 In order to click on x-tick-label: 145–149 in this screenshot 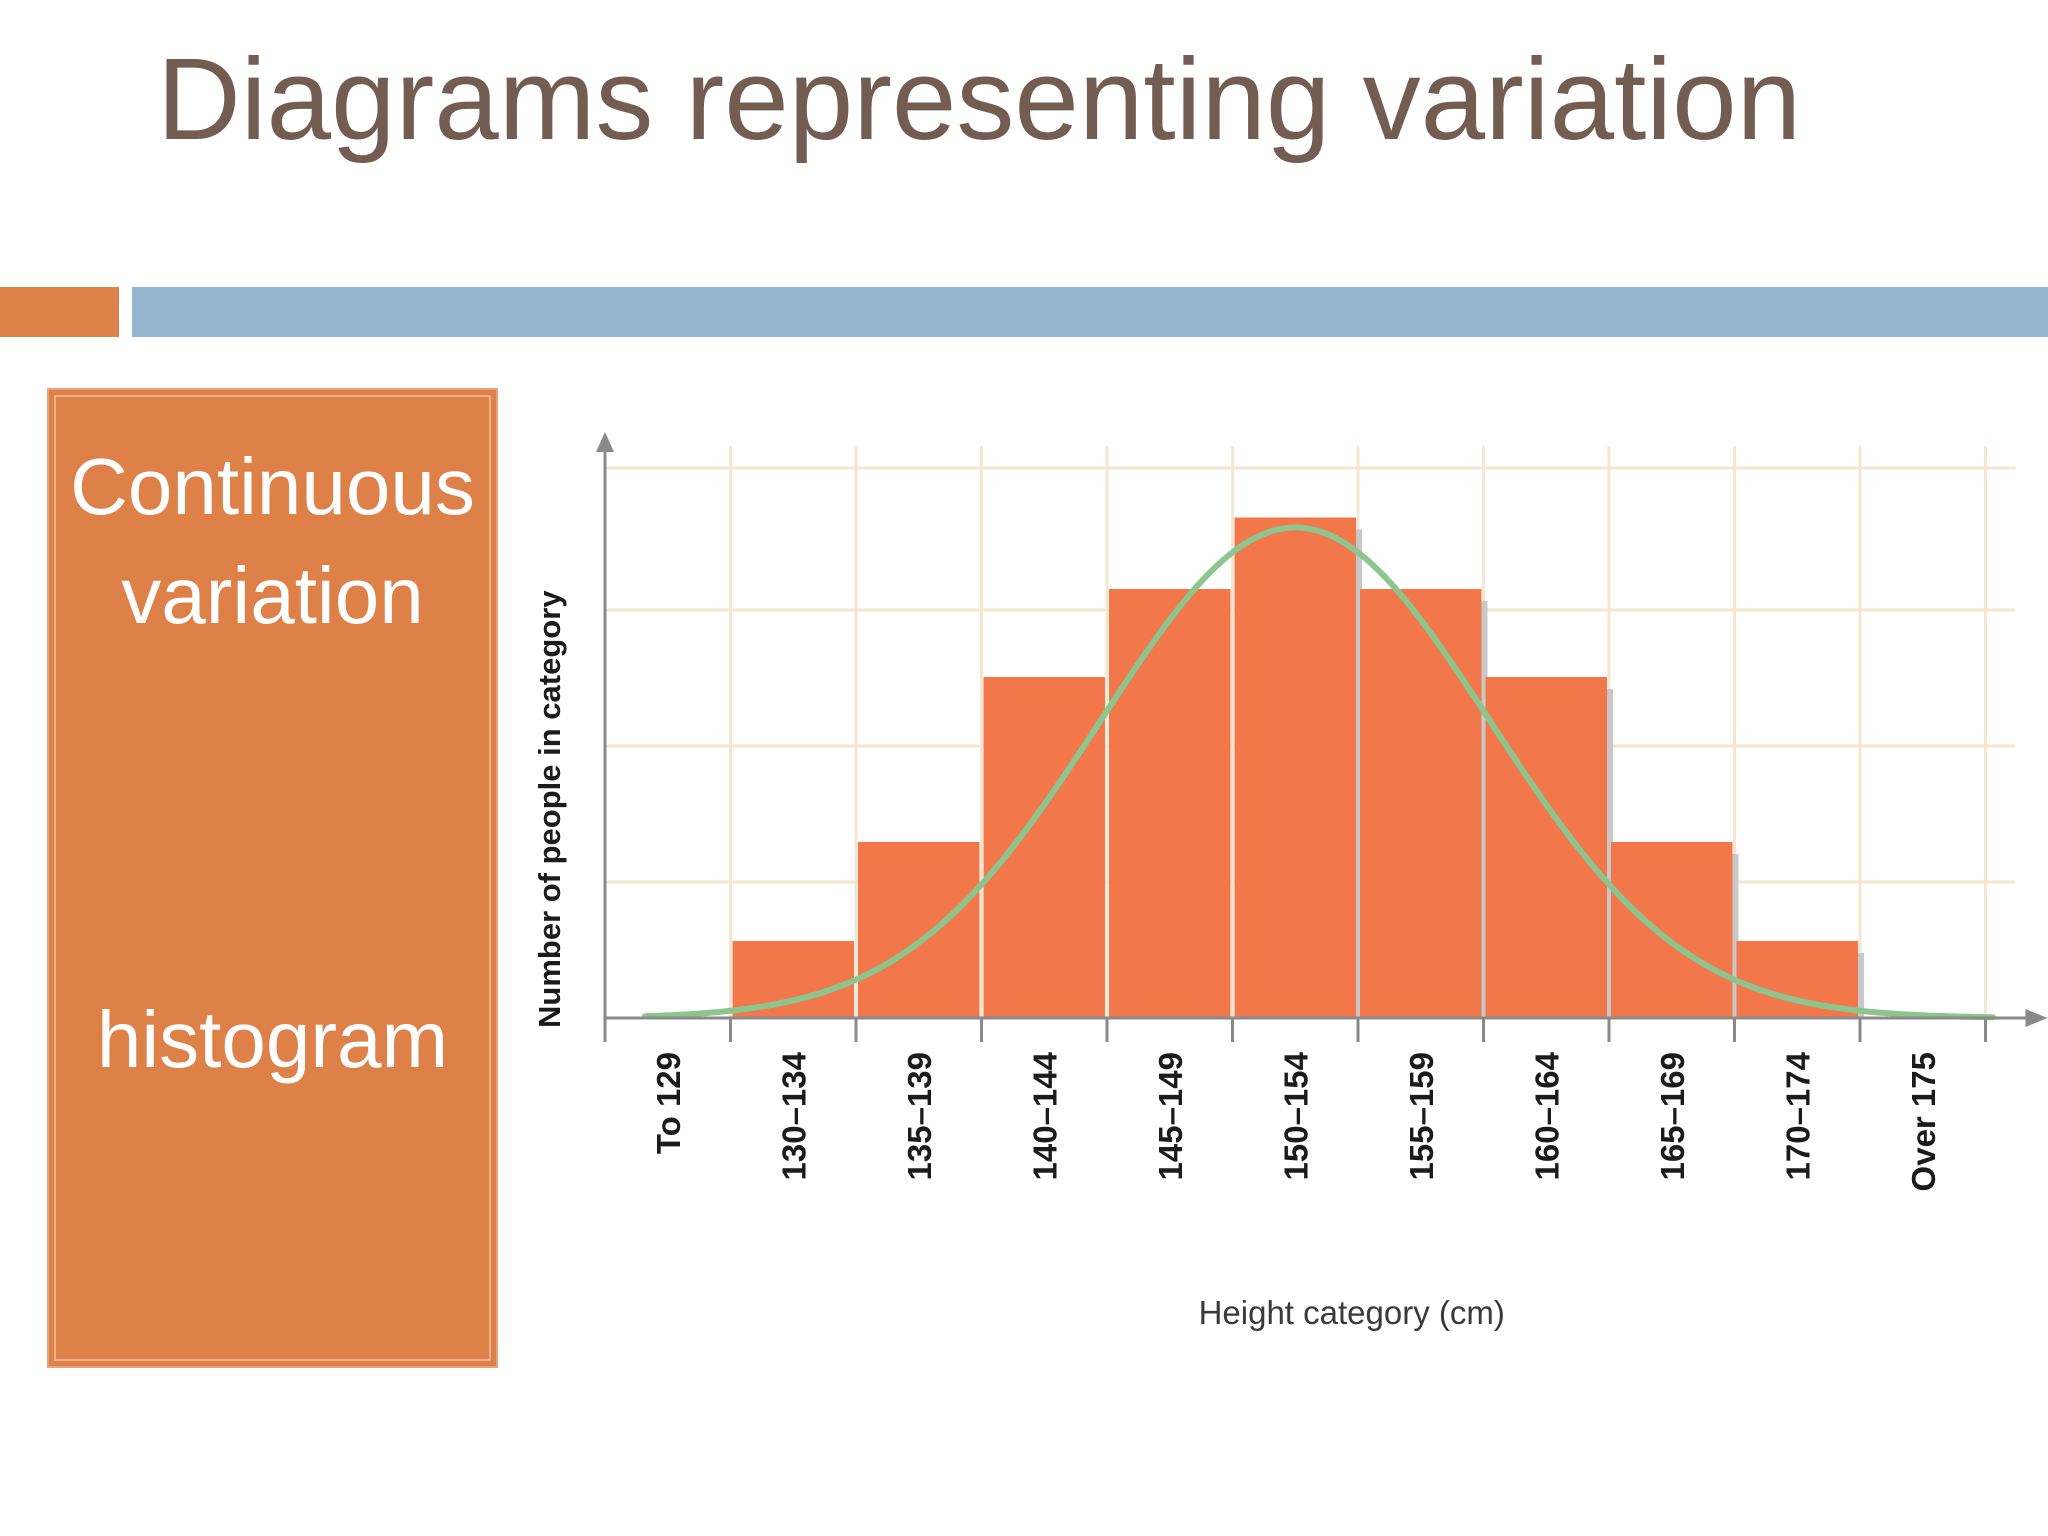, I will do `click(1170, 1116)`.